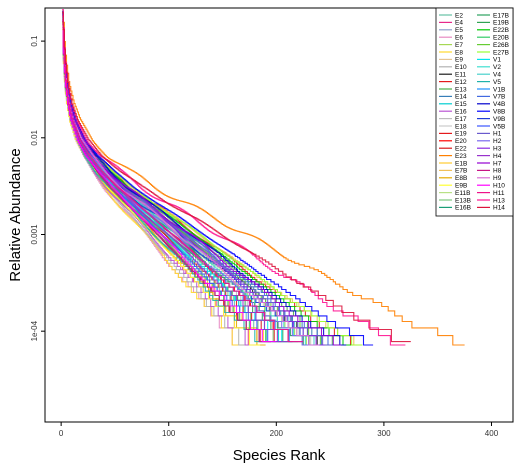  What do you see at coordinates (461, 134) in the screenshot?
I see `legend-label: E19` at bounding box center [461, 134].